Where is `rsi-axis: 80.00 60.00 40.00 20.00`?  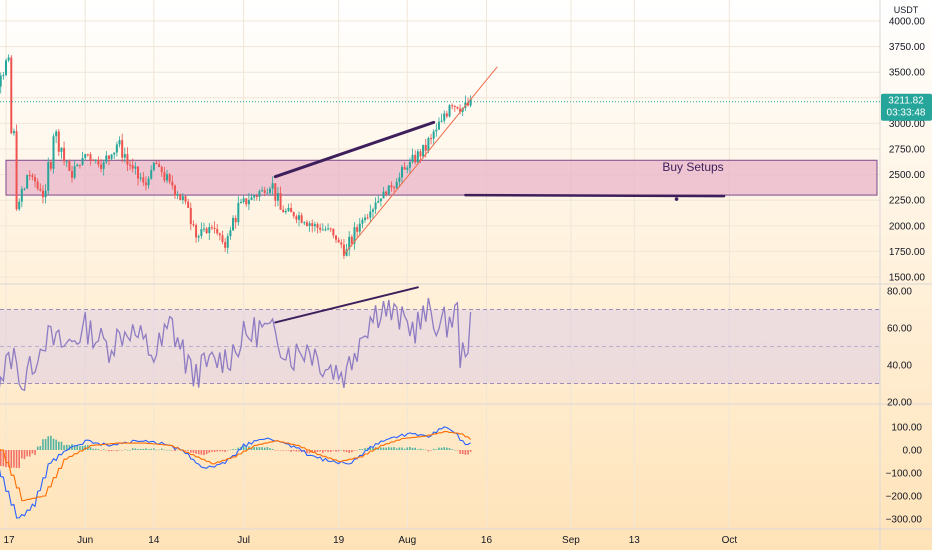 rsi-axis: 80.00 60.00 40.00 20.00 is located at coordinates (899, 348).